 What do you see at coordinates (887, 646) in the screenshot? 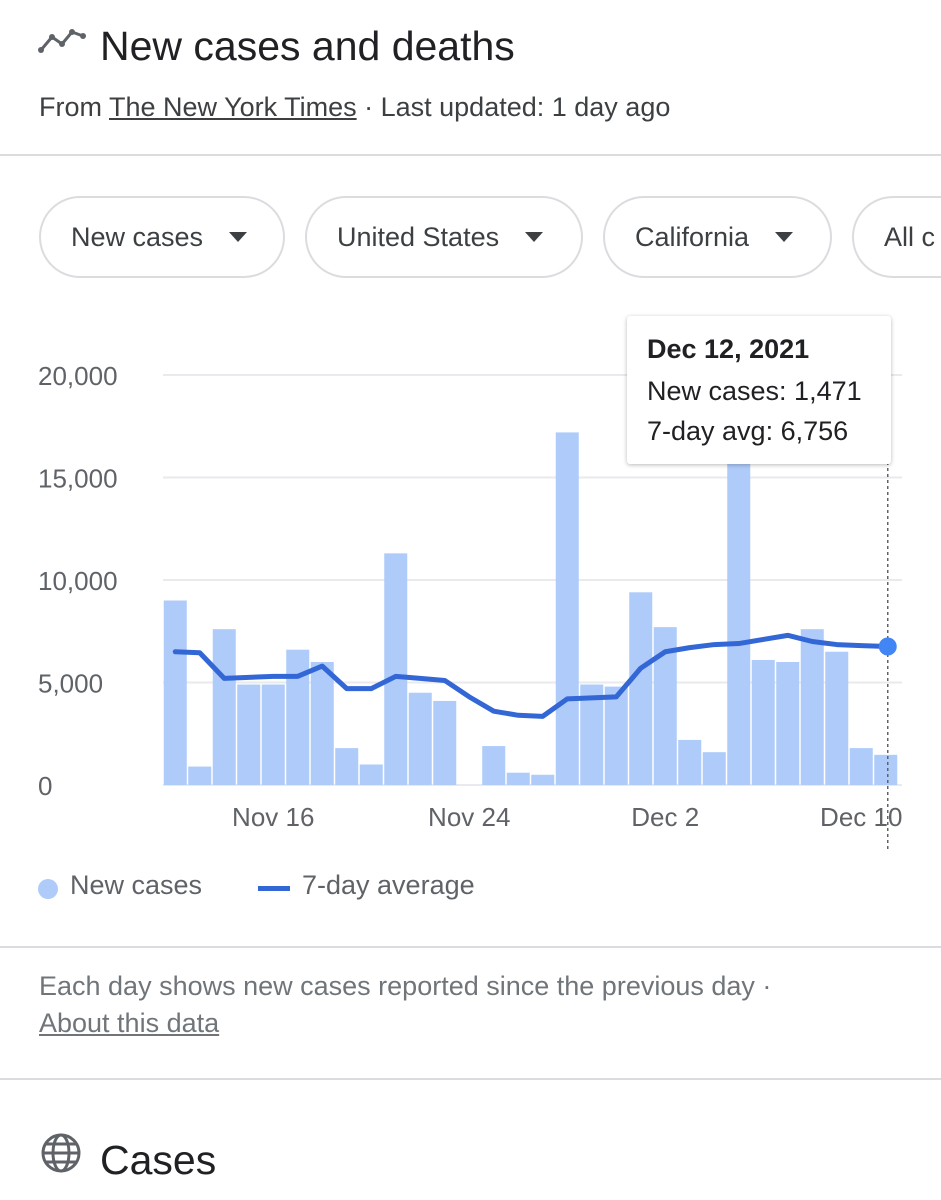
I see `highlighted-point` at bounding box center [887, 646].